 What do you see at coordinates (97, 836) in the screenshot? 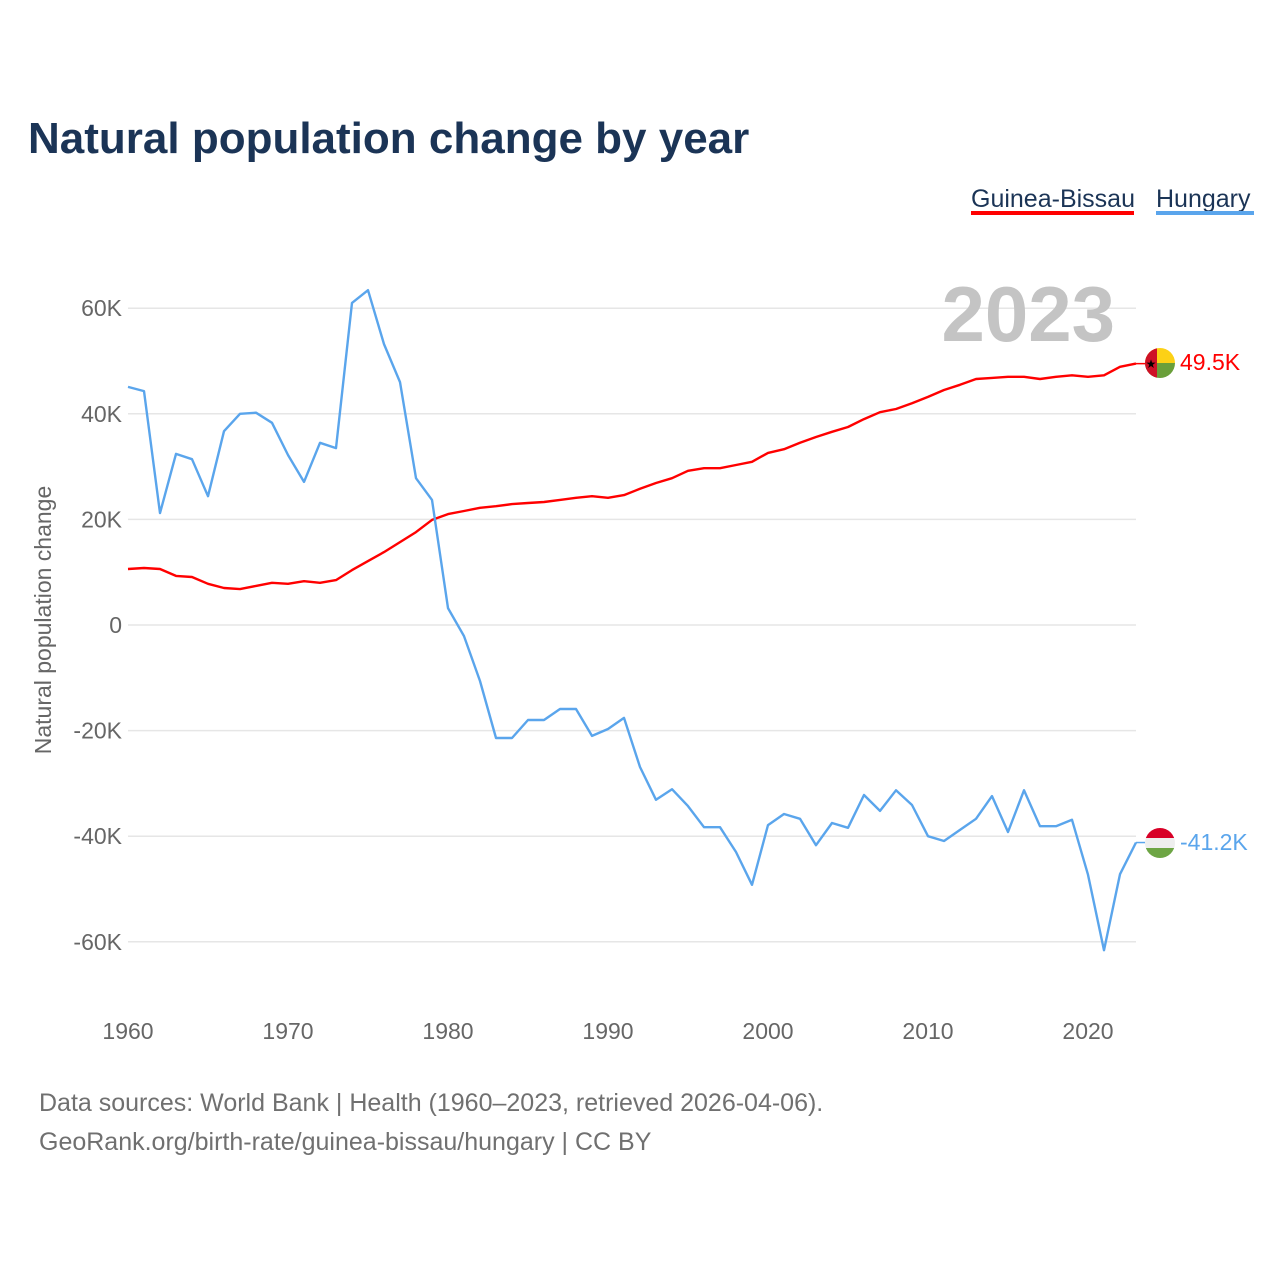
I see `y-tick-label: -40K` at bounding box center [97, 836].